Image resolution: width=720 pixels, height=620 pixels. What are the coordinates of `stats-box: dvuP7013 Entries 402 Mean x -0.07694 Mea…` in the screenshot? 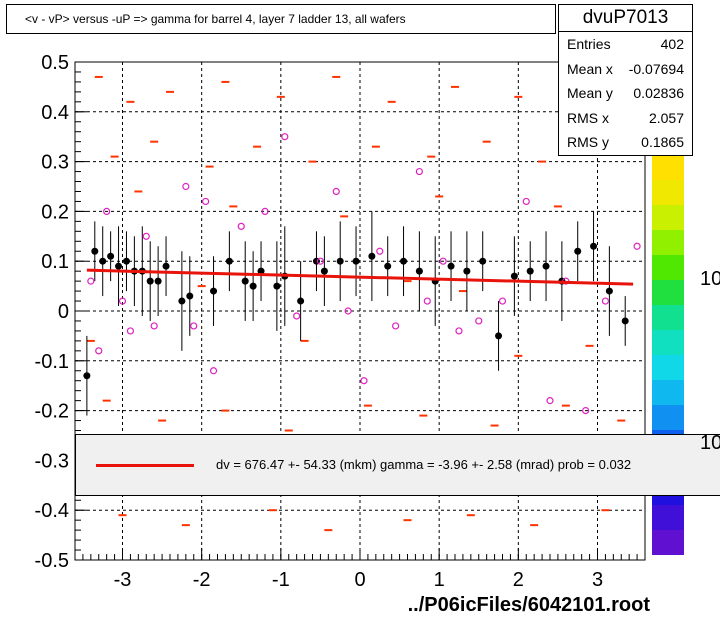 It's located at (625, 80).